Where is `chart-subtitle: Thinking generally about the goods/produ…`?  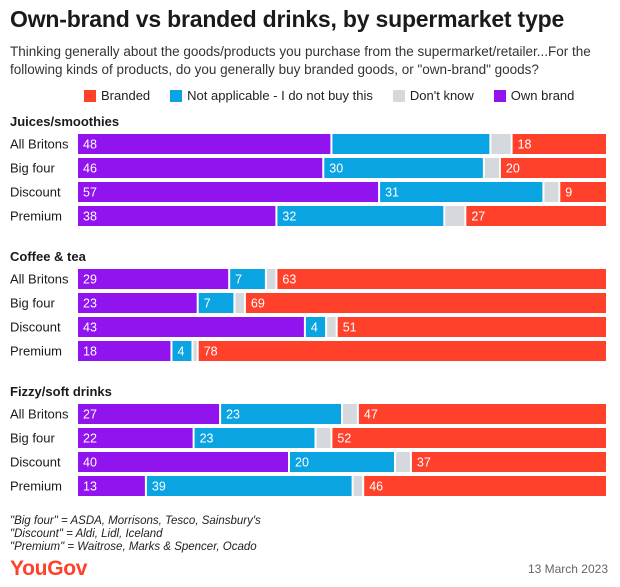
chart-subtitle: Thinking generally about the goods/produ… is located at coordinates (300, 60).